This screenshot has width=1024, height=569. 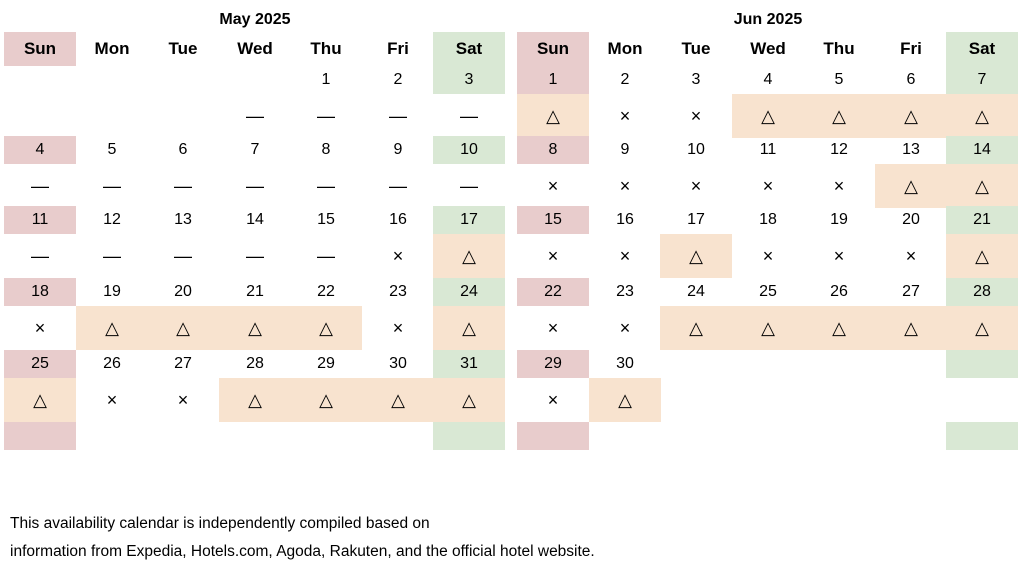 What do you see at coordinates (326, 363) in the screenshot?
I see `day-number: 29` at bounding box center [326, 363].